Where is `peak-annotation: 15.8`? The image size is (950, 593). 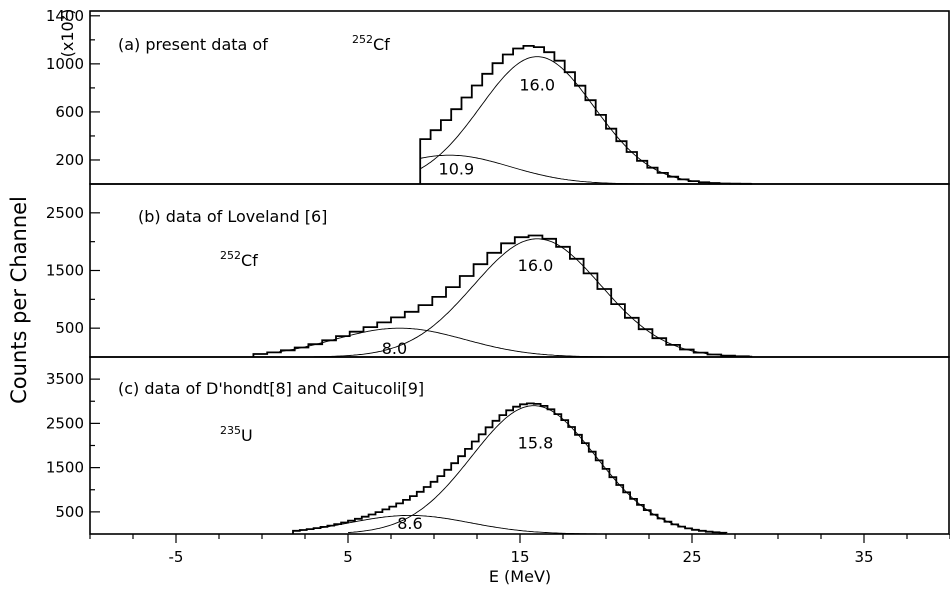
peak-annotation: 15.8 is located at coordinates (536, 442).